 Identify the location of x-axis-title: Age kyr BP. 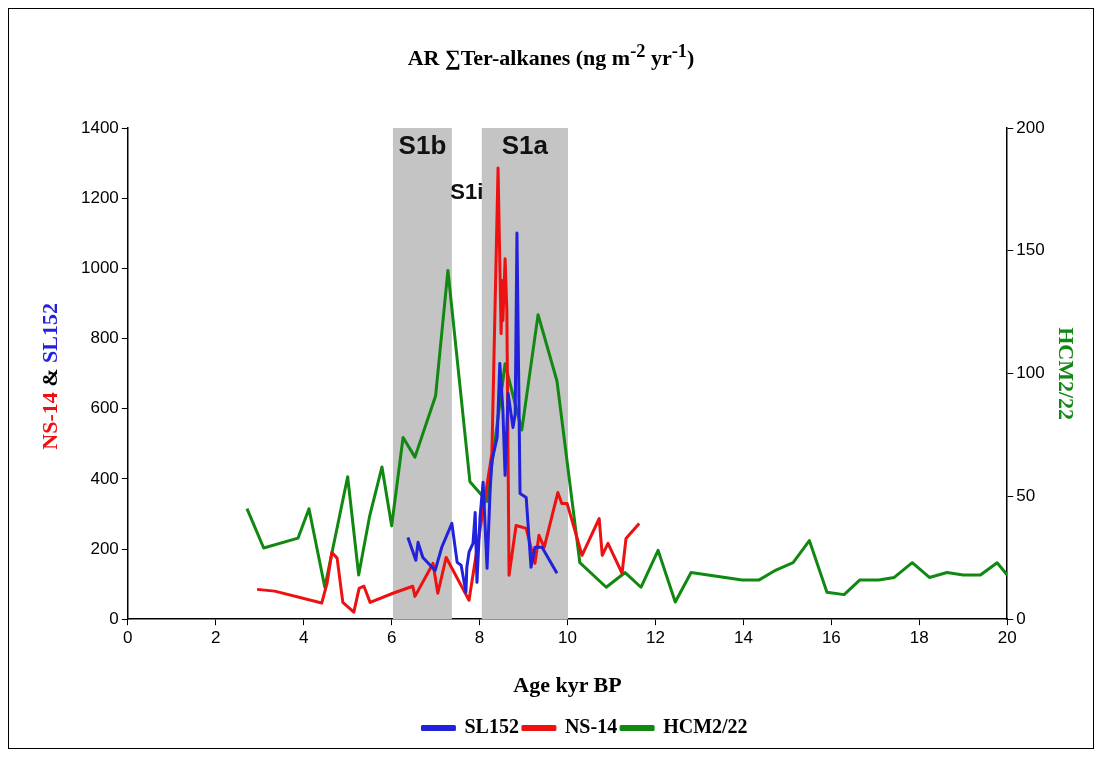
(567, 685).